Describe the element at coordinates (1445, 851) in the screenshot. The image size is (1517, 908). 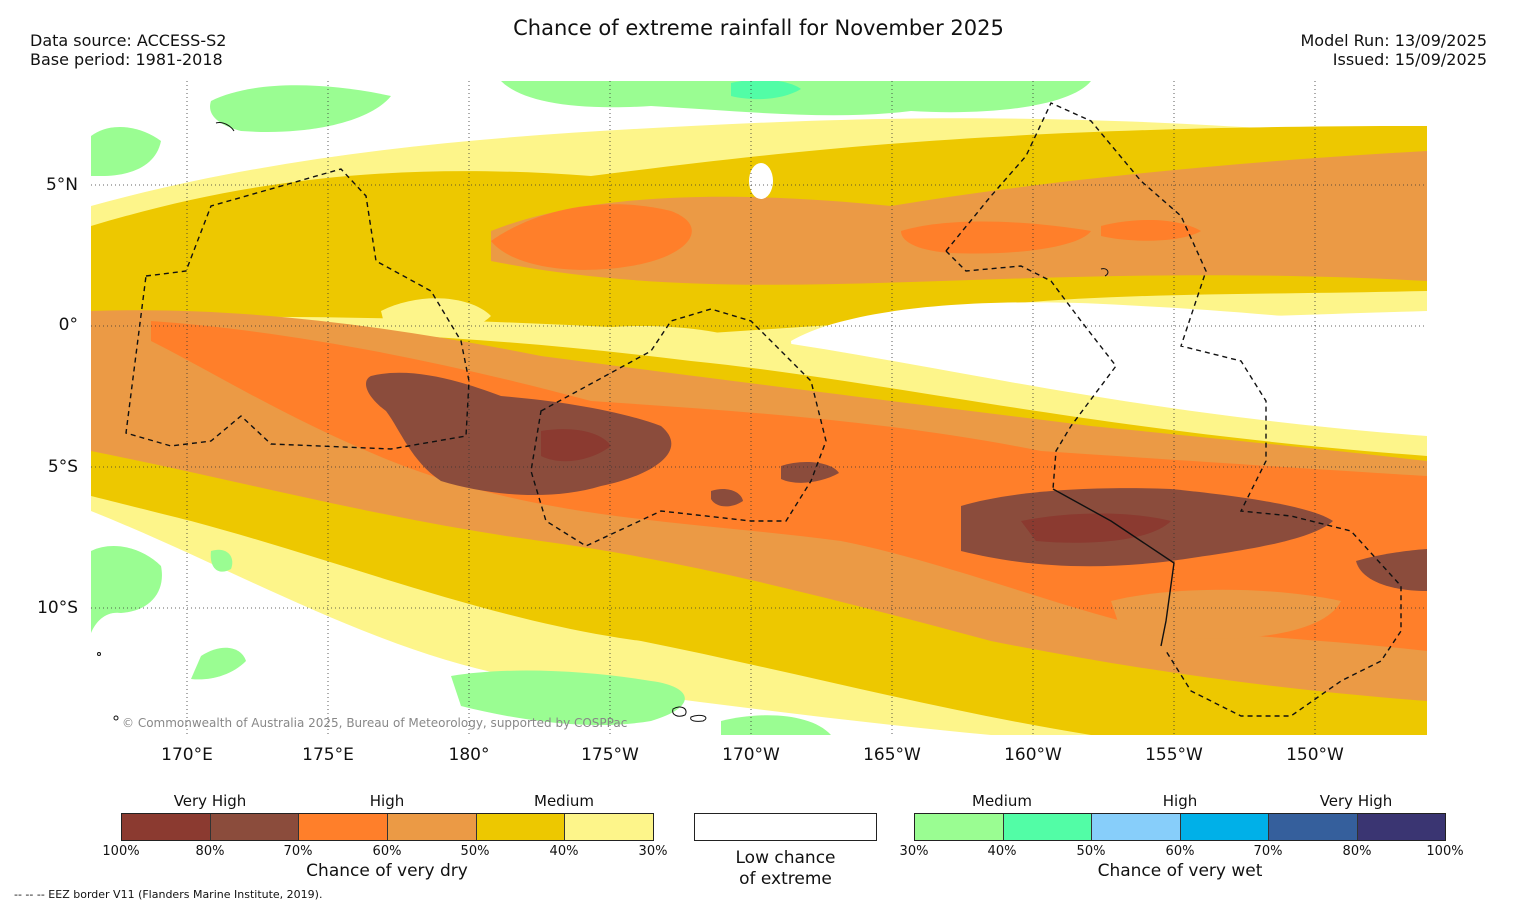
I see `wet-tick: 100%` at that location.